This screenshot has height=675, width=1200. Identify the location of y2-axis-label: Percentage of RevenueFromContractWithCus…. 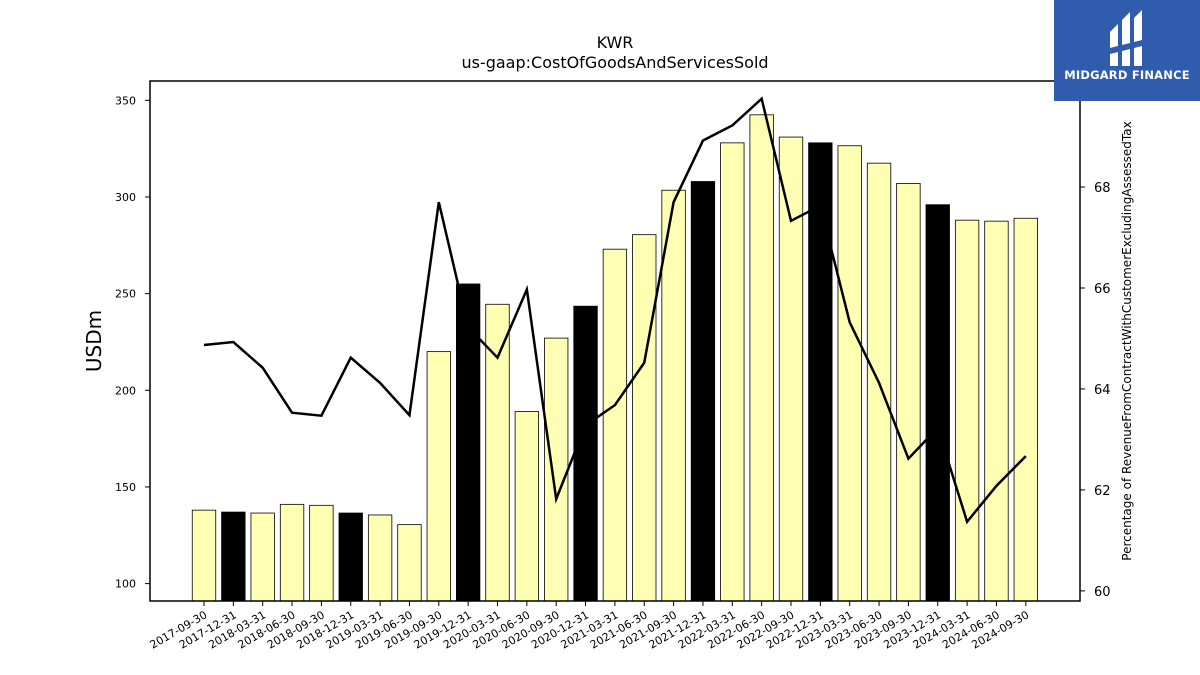
(1127, 340).